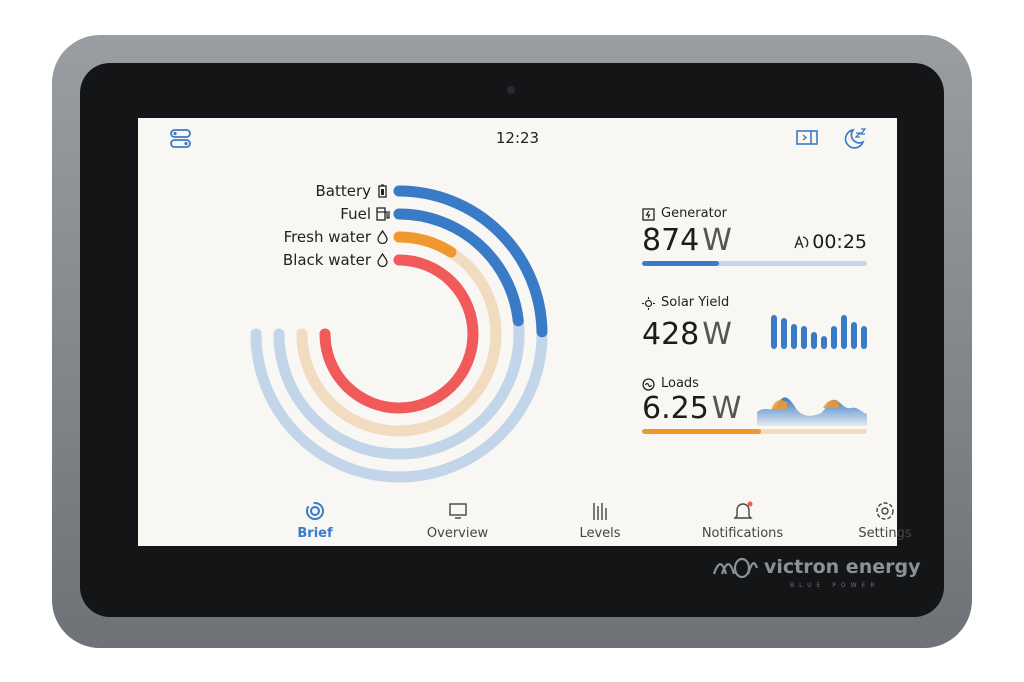 This screenshot has width=1024, height=682. Describe the element at coordinates (327, 237) in the screenshot. I see `tank-name: Fresh water` at that location.